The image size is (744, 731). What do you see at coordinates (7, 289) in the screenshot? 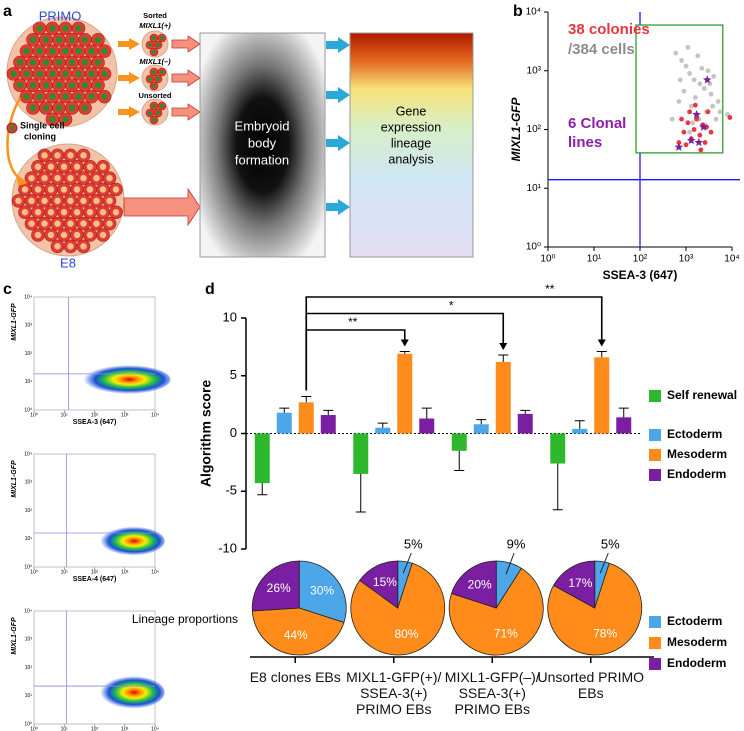
I see `panel-label: c` at bounding box center [7, 289].